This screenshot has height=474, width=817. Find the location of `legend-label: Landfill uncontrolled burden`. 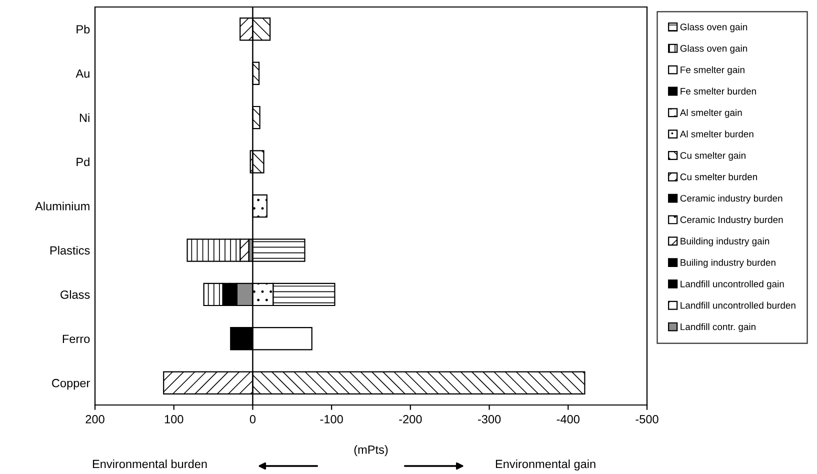

legend-label: Landfill uncontrolled burden is located at coordinates (738, 305).